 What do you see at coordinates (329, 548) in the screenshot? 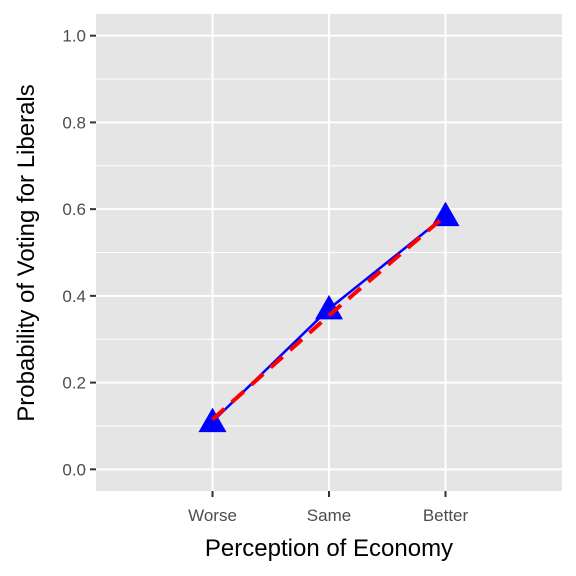
I see `x-axis-title: Perception of Economy` at bounding box center [329, 548].